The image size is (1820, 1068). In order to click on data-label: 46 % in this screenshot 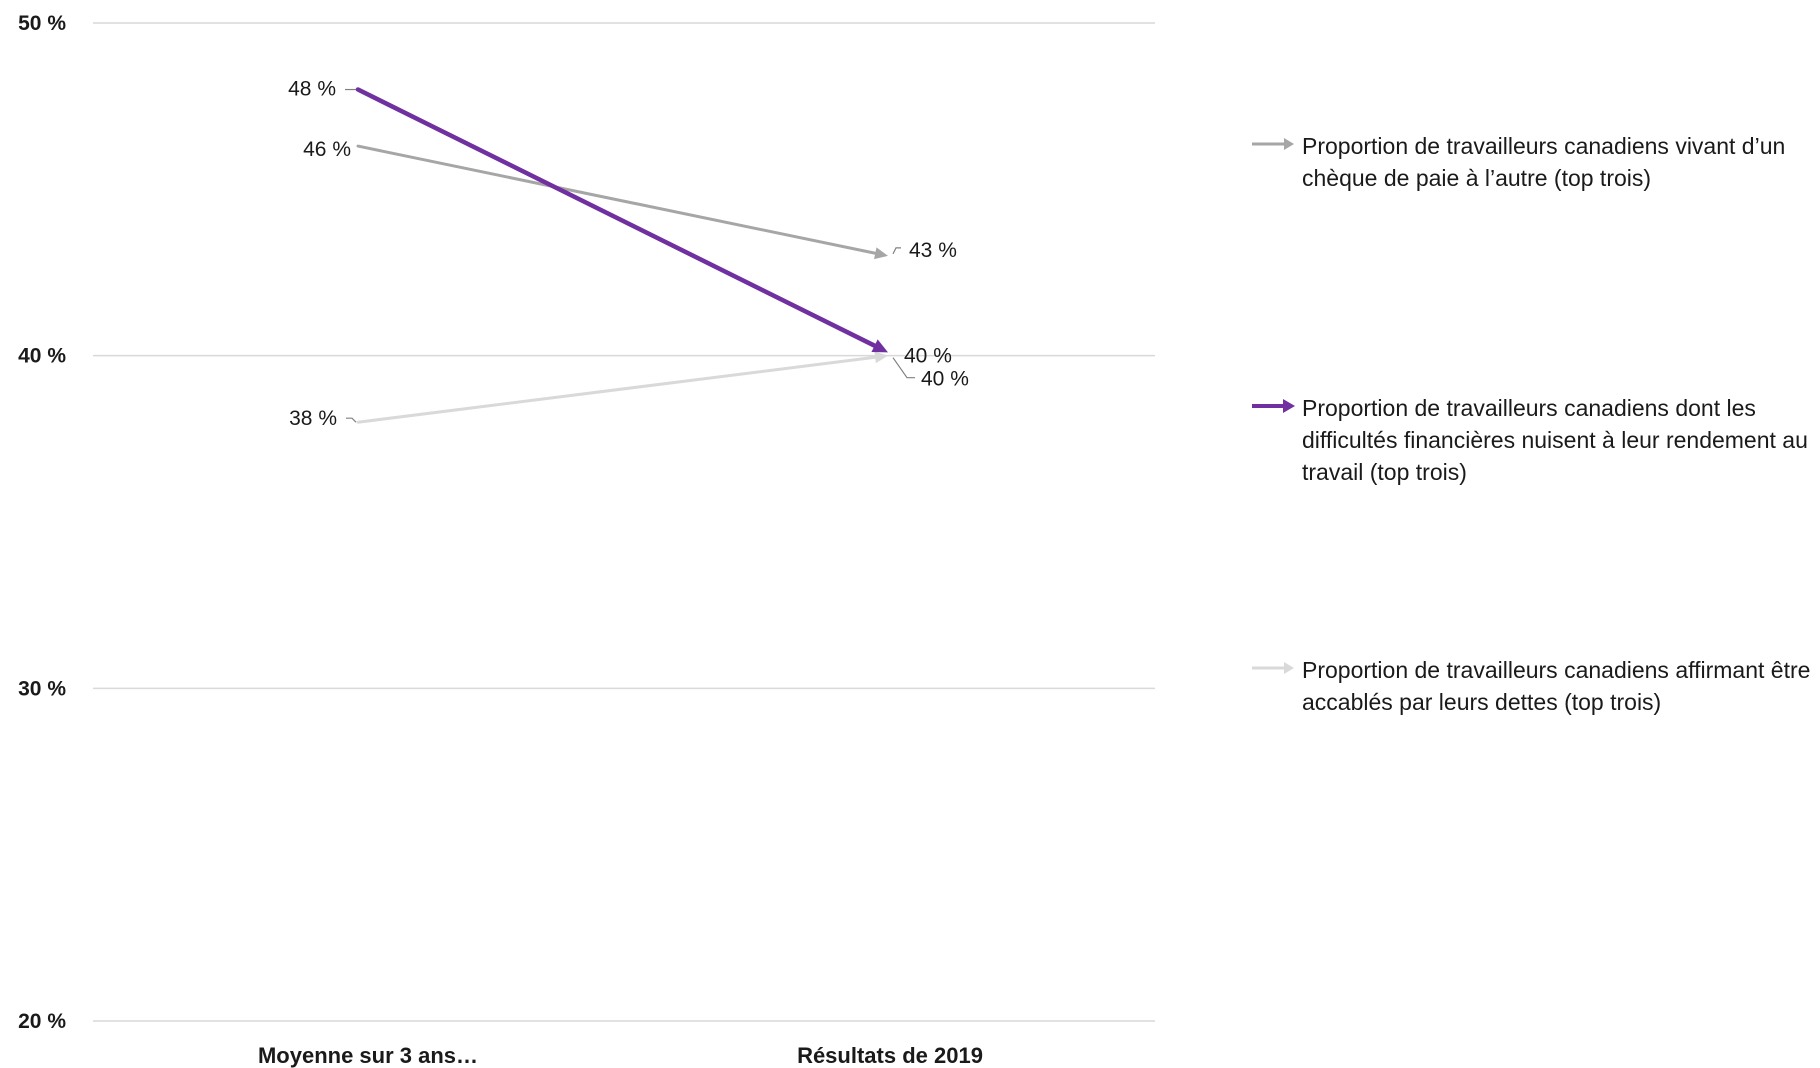, I will do `click(327, 149)`.